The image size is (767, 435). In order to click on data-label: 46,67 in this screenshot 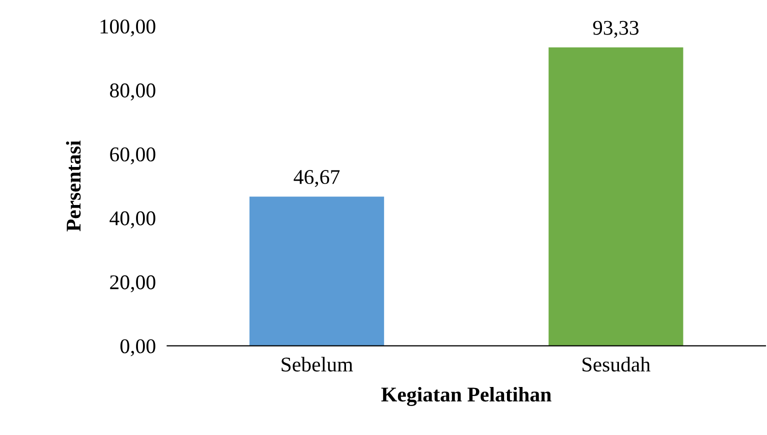, I will do `click(317, 179)`.